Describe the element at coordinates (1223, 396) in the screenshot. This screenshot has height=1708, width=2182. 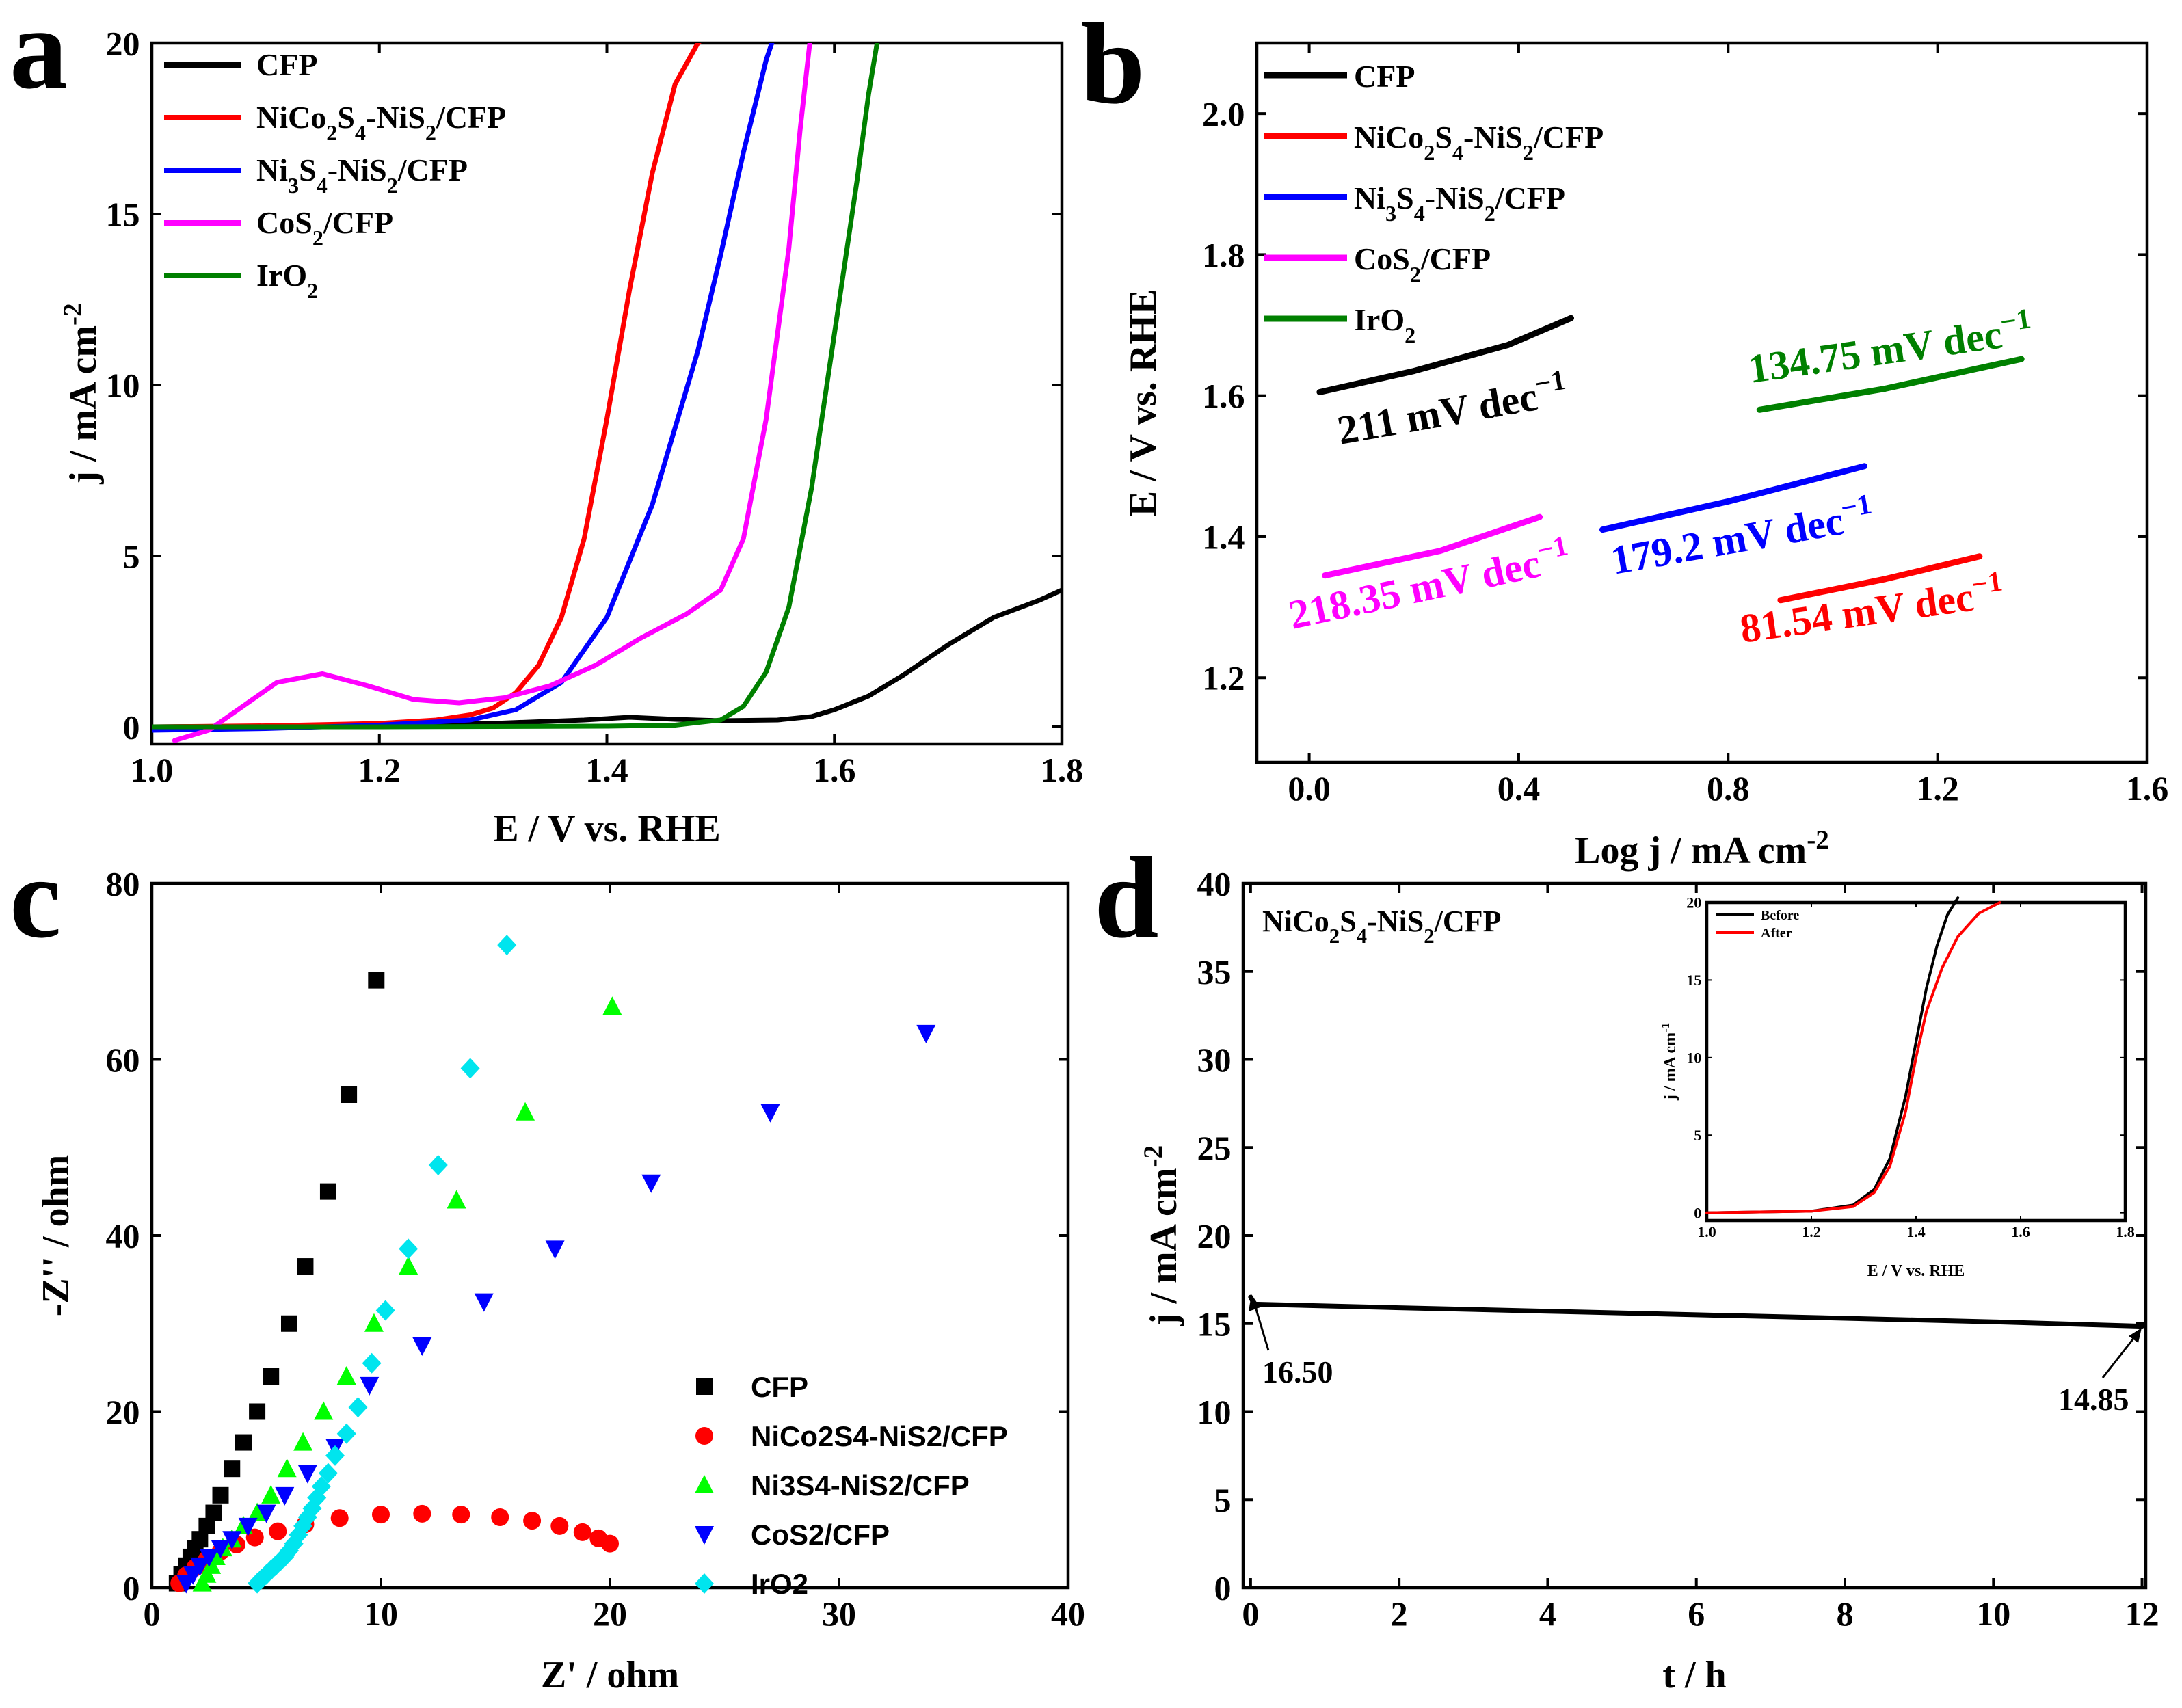
I see `b-ytick-label: 1.6` at that location.